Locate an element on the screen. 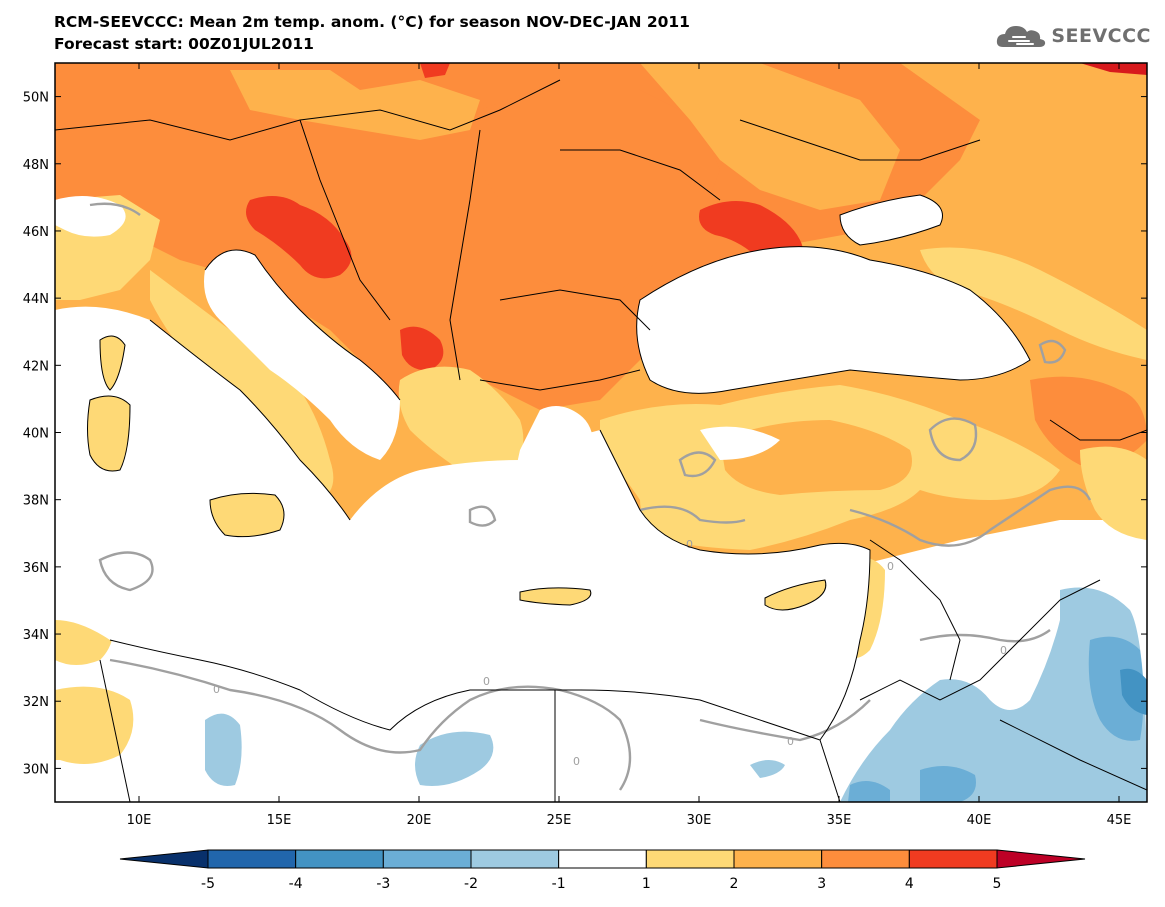  lon-tick-label: 40E is located at coordinates (979, 820).